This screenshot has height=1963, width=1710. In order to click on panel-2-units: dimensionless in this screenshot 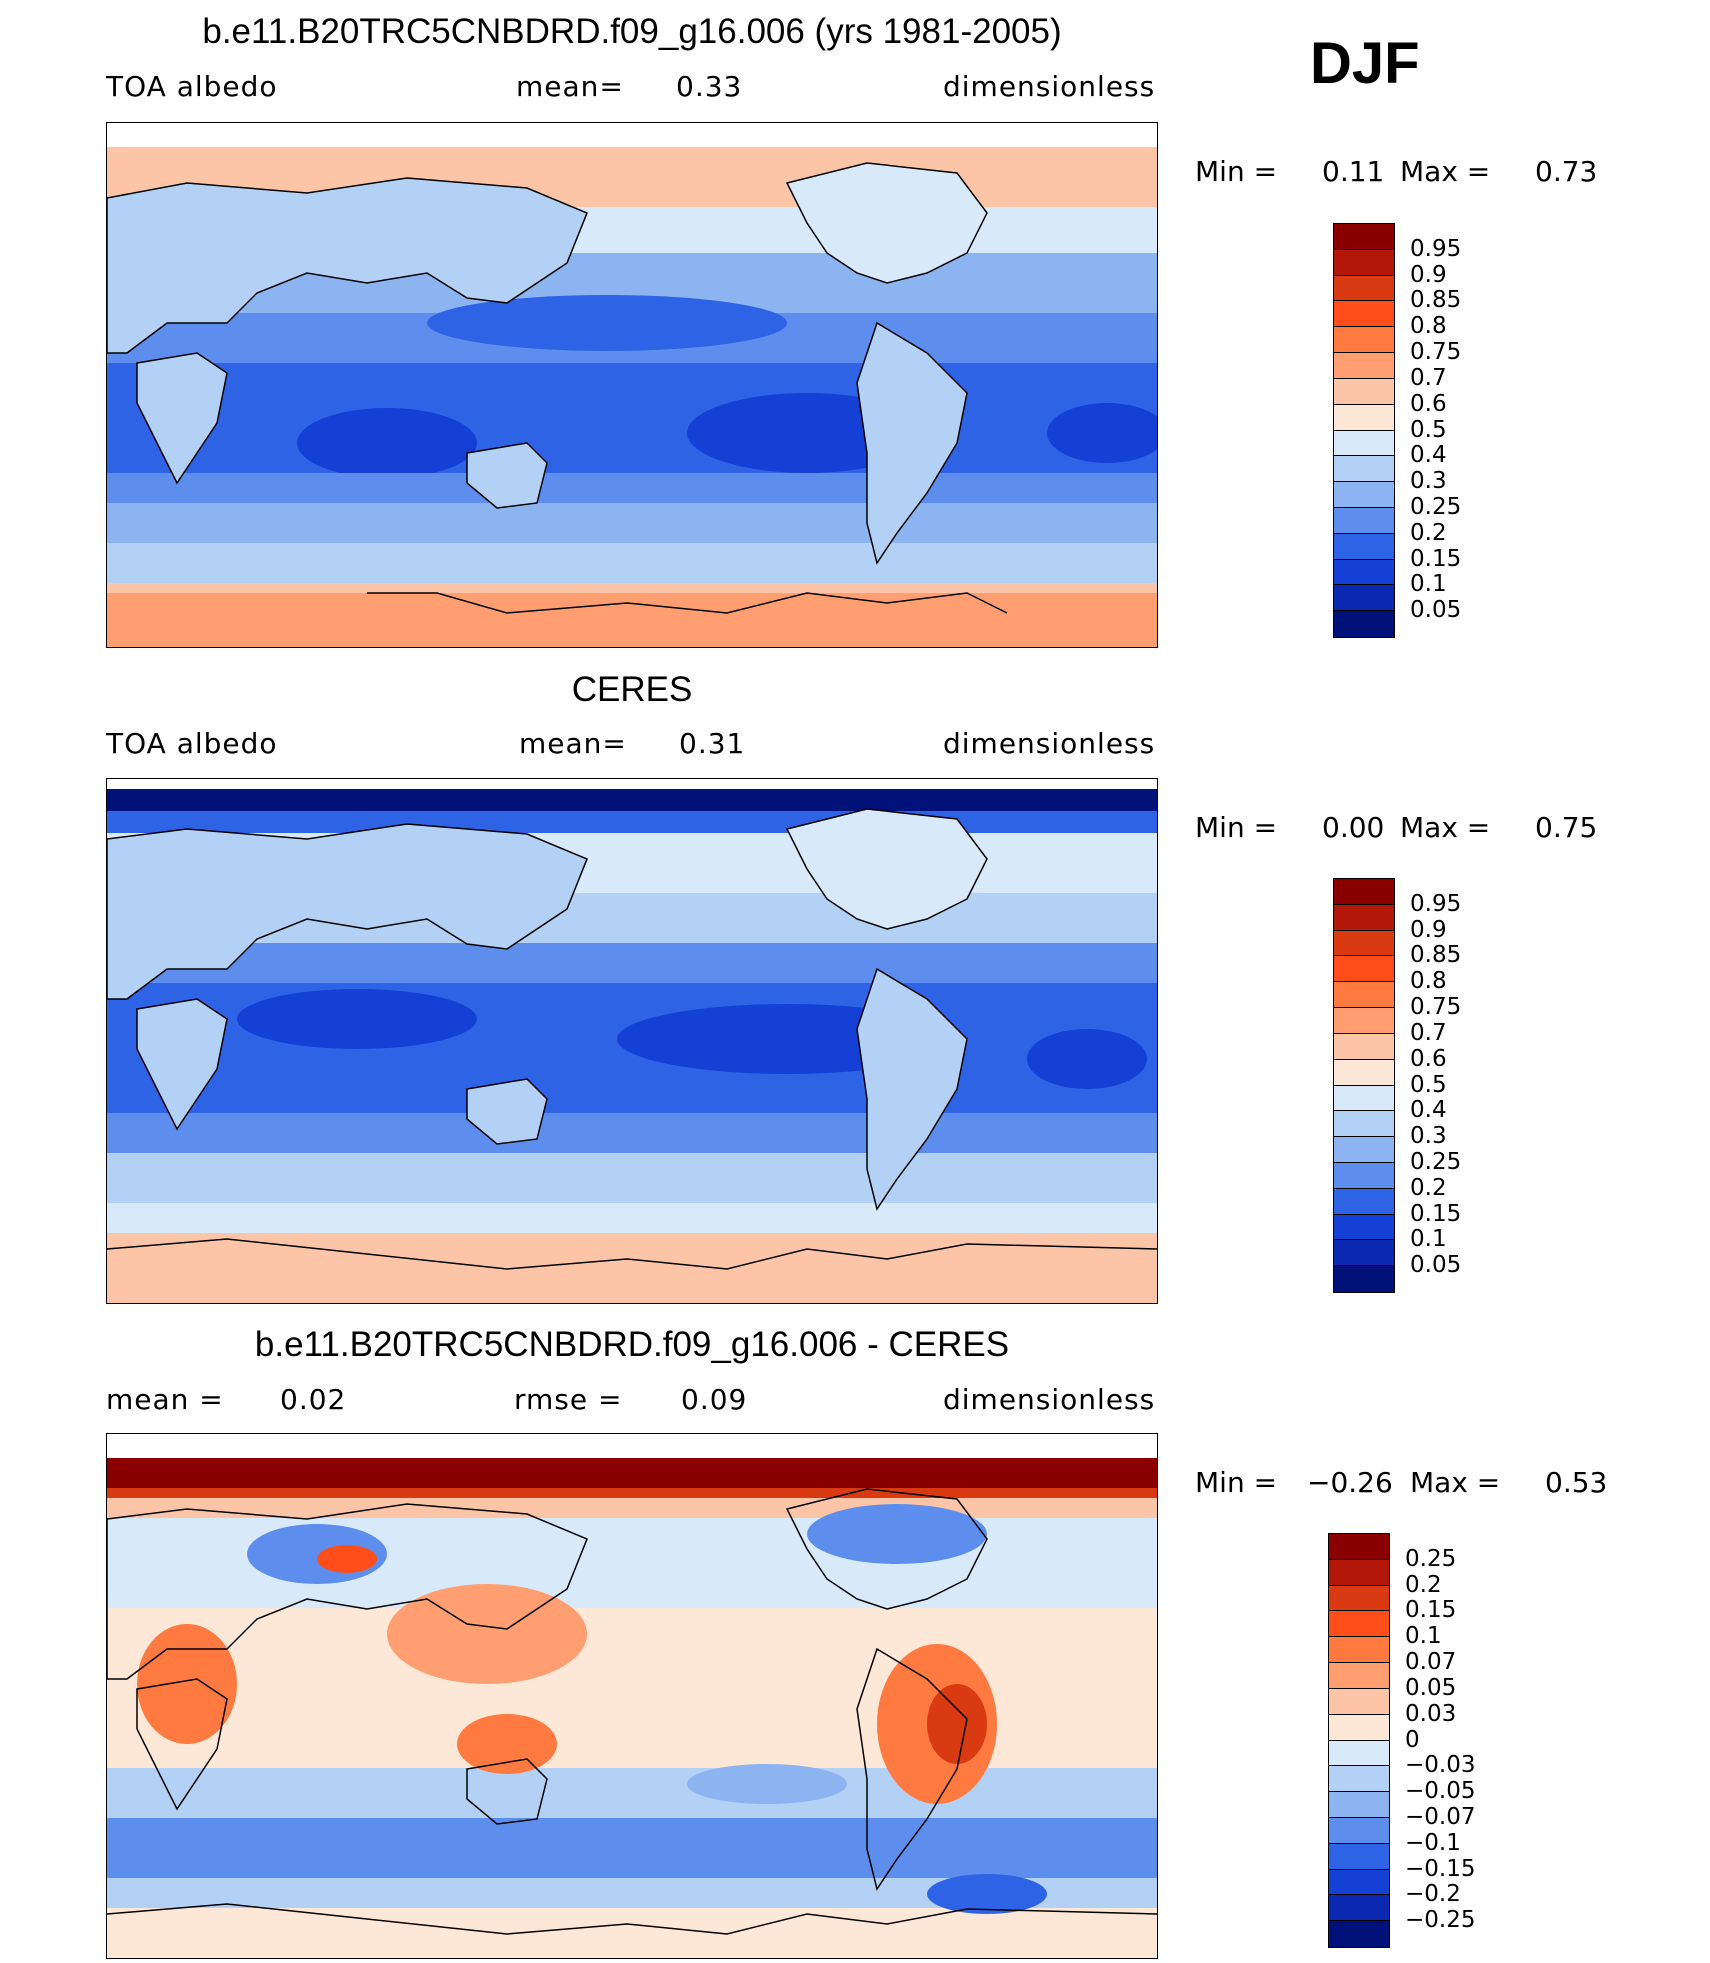, I will do `click(1049, 743)`.